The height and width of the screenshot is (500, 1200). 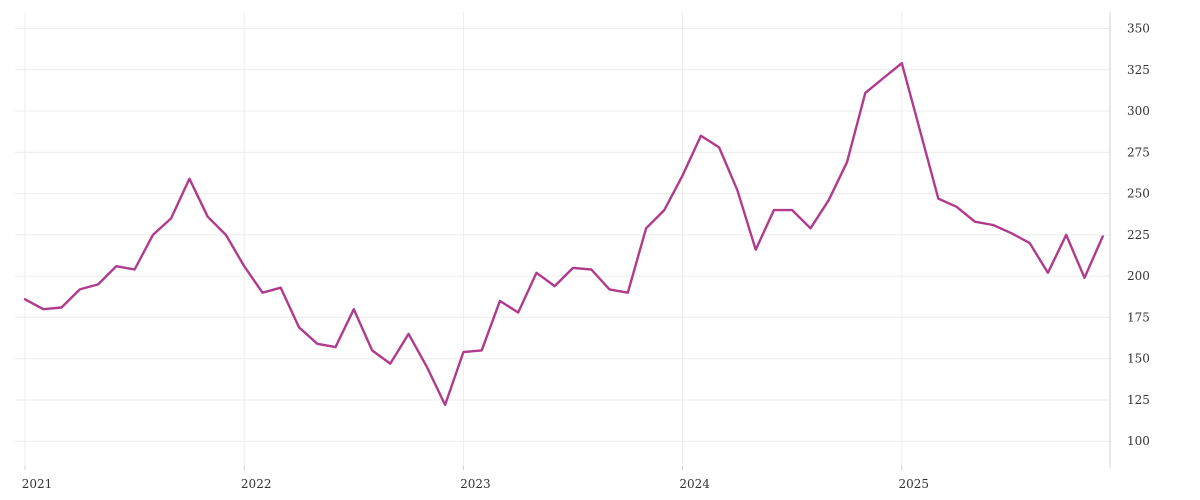 What do you see at coordinates (1138, 29) in the screenshot?
I see `y-tick-label: 350` at bounding box center [1138, 29].